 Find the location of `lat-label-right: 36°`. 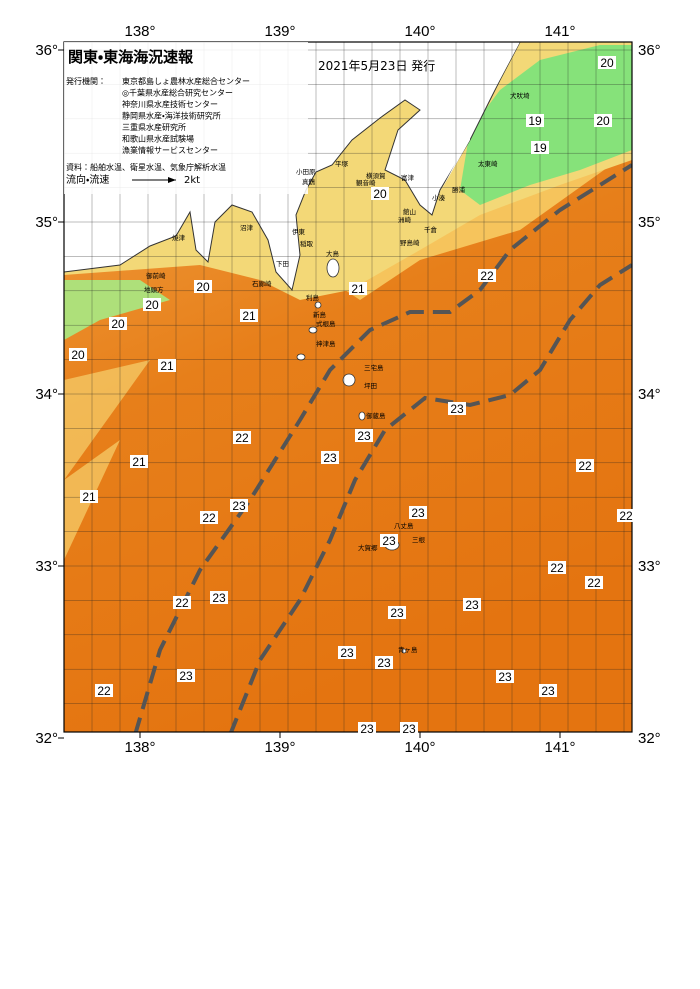

lat-label-right: 36° is located at coordinates (649, 50).